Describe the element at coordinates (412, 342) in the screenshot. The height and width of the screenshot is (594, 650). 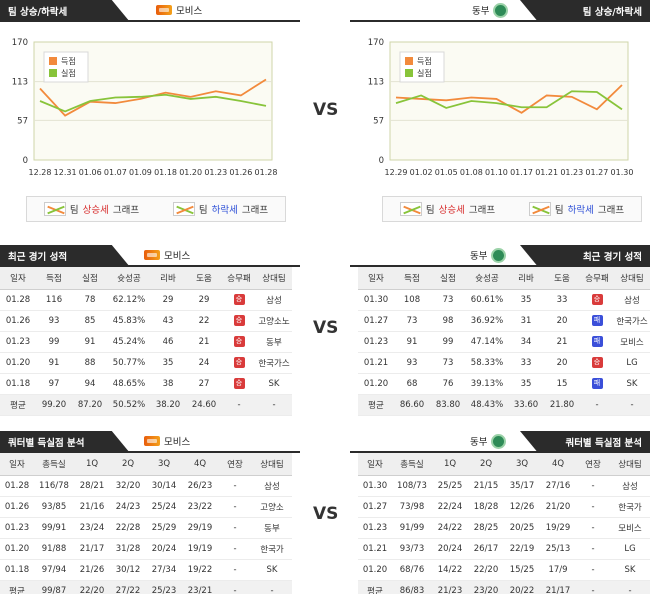
I see `cell-points: 91` at that location.